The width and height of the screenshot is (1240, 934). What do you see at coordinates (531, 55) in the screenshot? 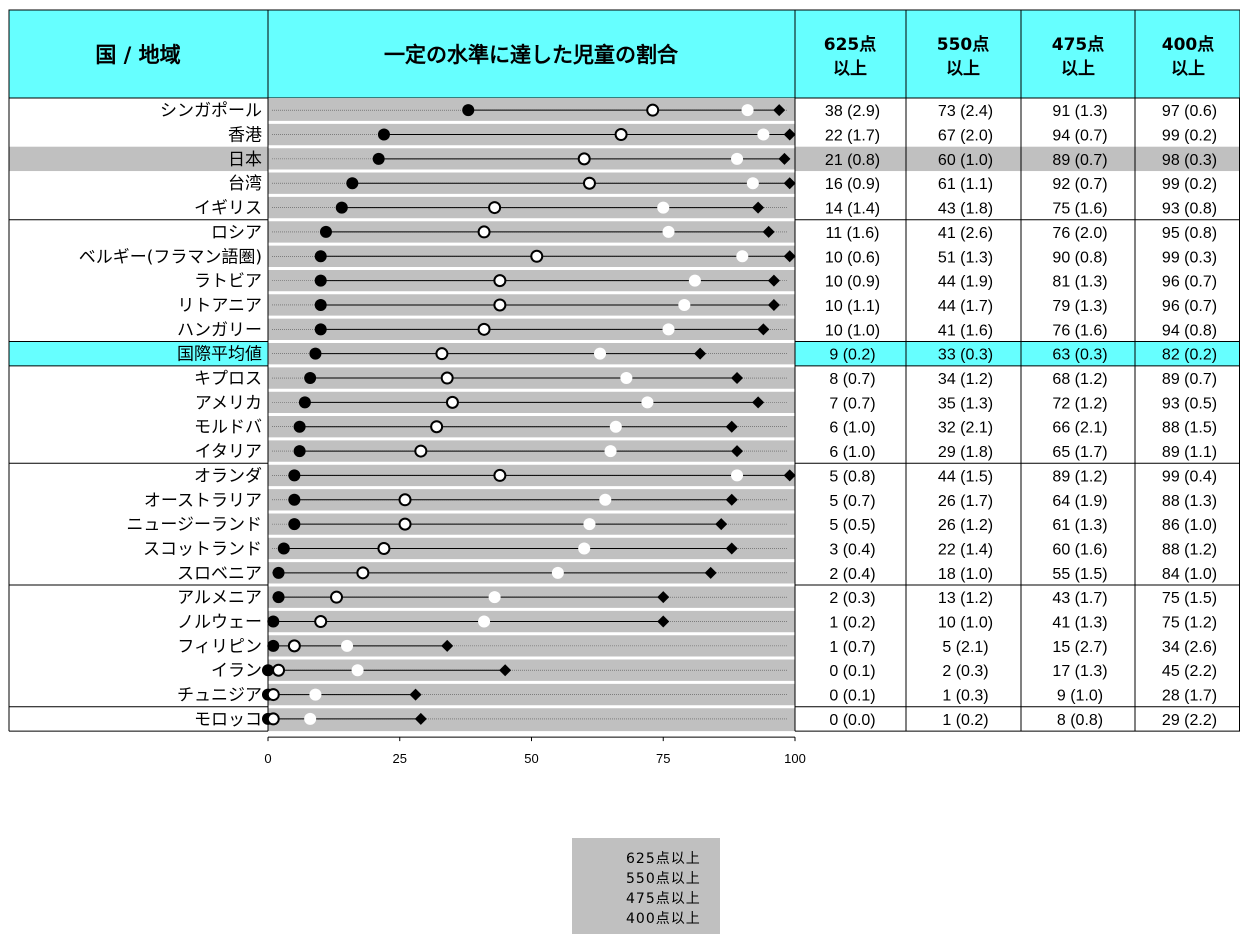
I see `header-chart-title: 一定の水準に達した児童の割合` at bounding box center [531, 55].